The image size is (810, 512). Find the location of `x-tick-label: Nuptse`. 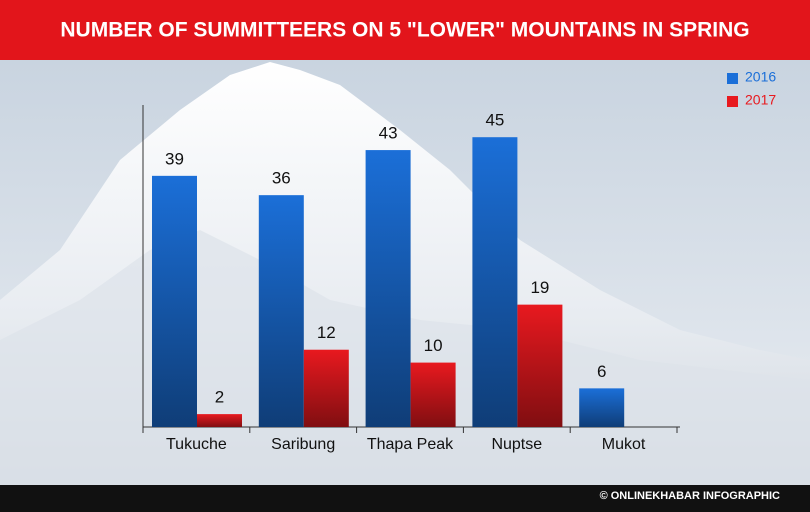

x-tick-label: Nuptse is located at coordinates (516, 444).